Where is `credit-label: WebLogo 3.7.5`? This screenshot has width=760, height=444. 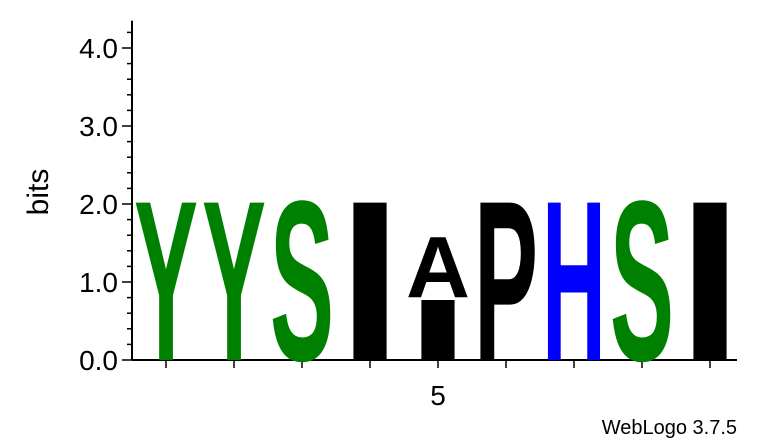 credit-label: WebLogo 3.7.5 is located at coordinates (669, 428).